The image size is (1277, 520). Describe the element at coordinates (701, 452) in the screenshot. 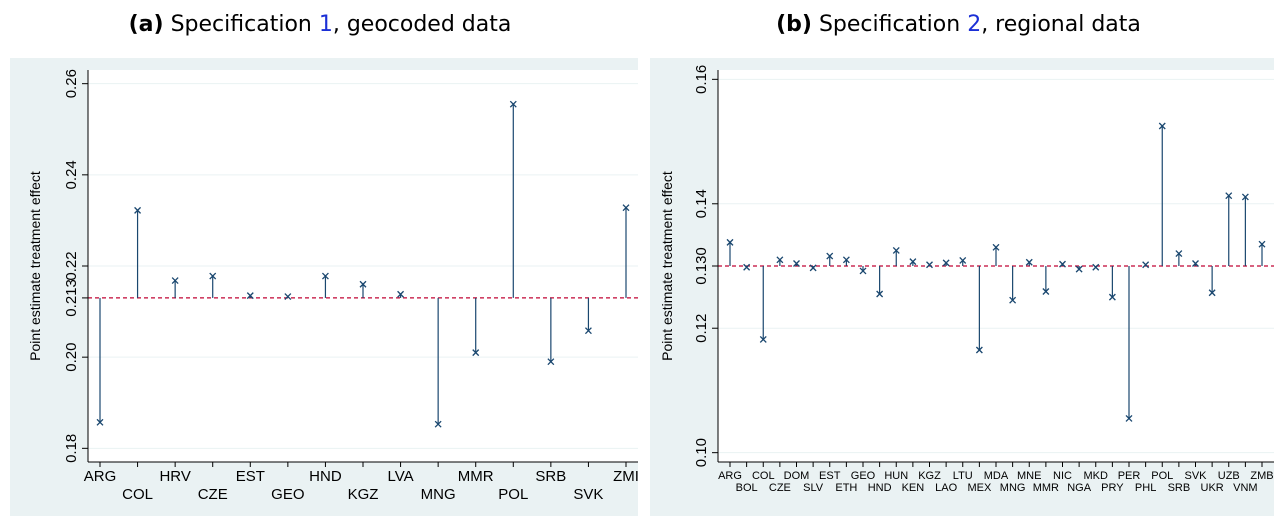

I see `y-tick-label: 0.10` at that location.